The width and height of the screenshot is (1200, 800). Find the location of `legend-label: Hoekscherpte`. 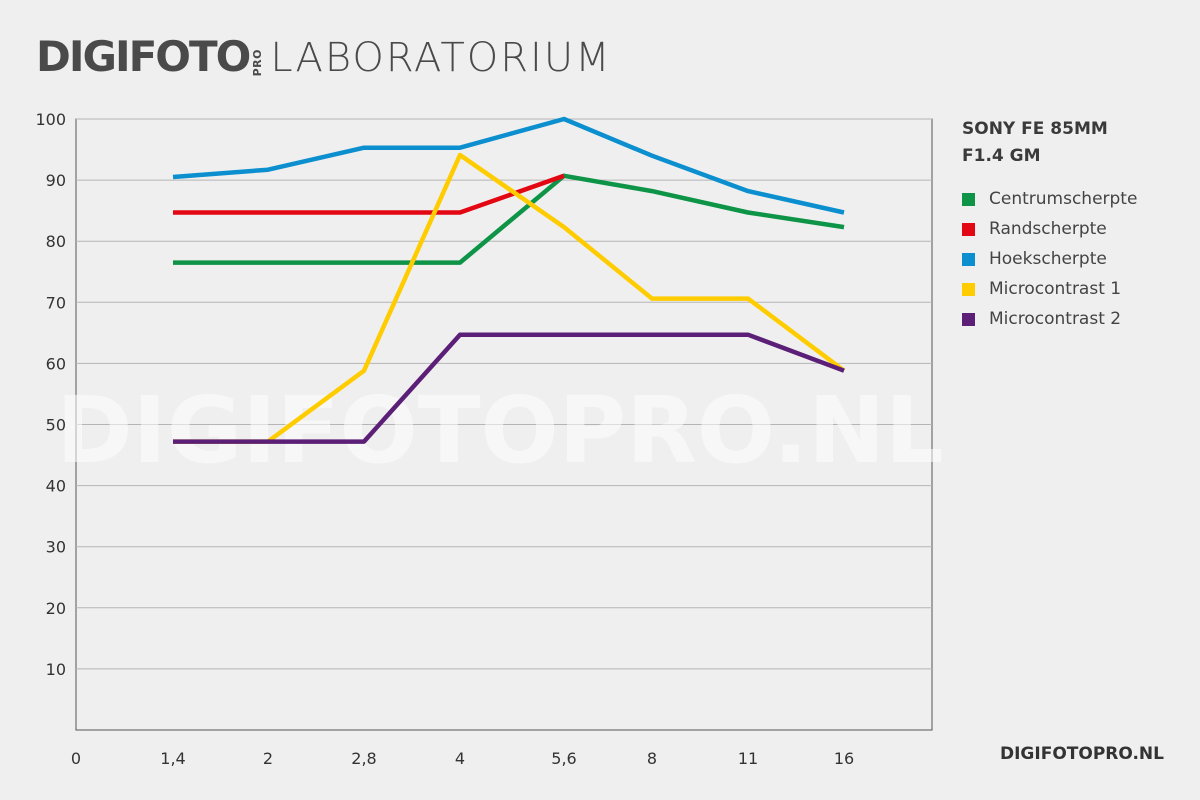

legend-label: Hoekscherpte is located at coordinates (1048, 259).